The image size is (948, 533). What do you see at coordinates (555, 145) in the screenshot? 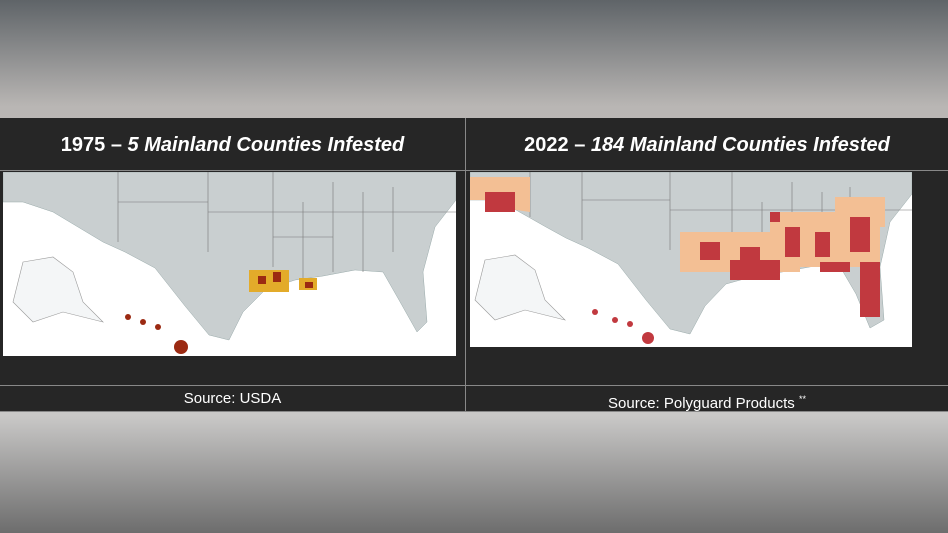
I see `title-year: 2022 –` at bounding box center [555, 145].